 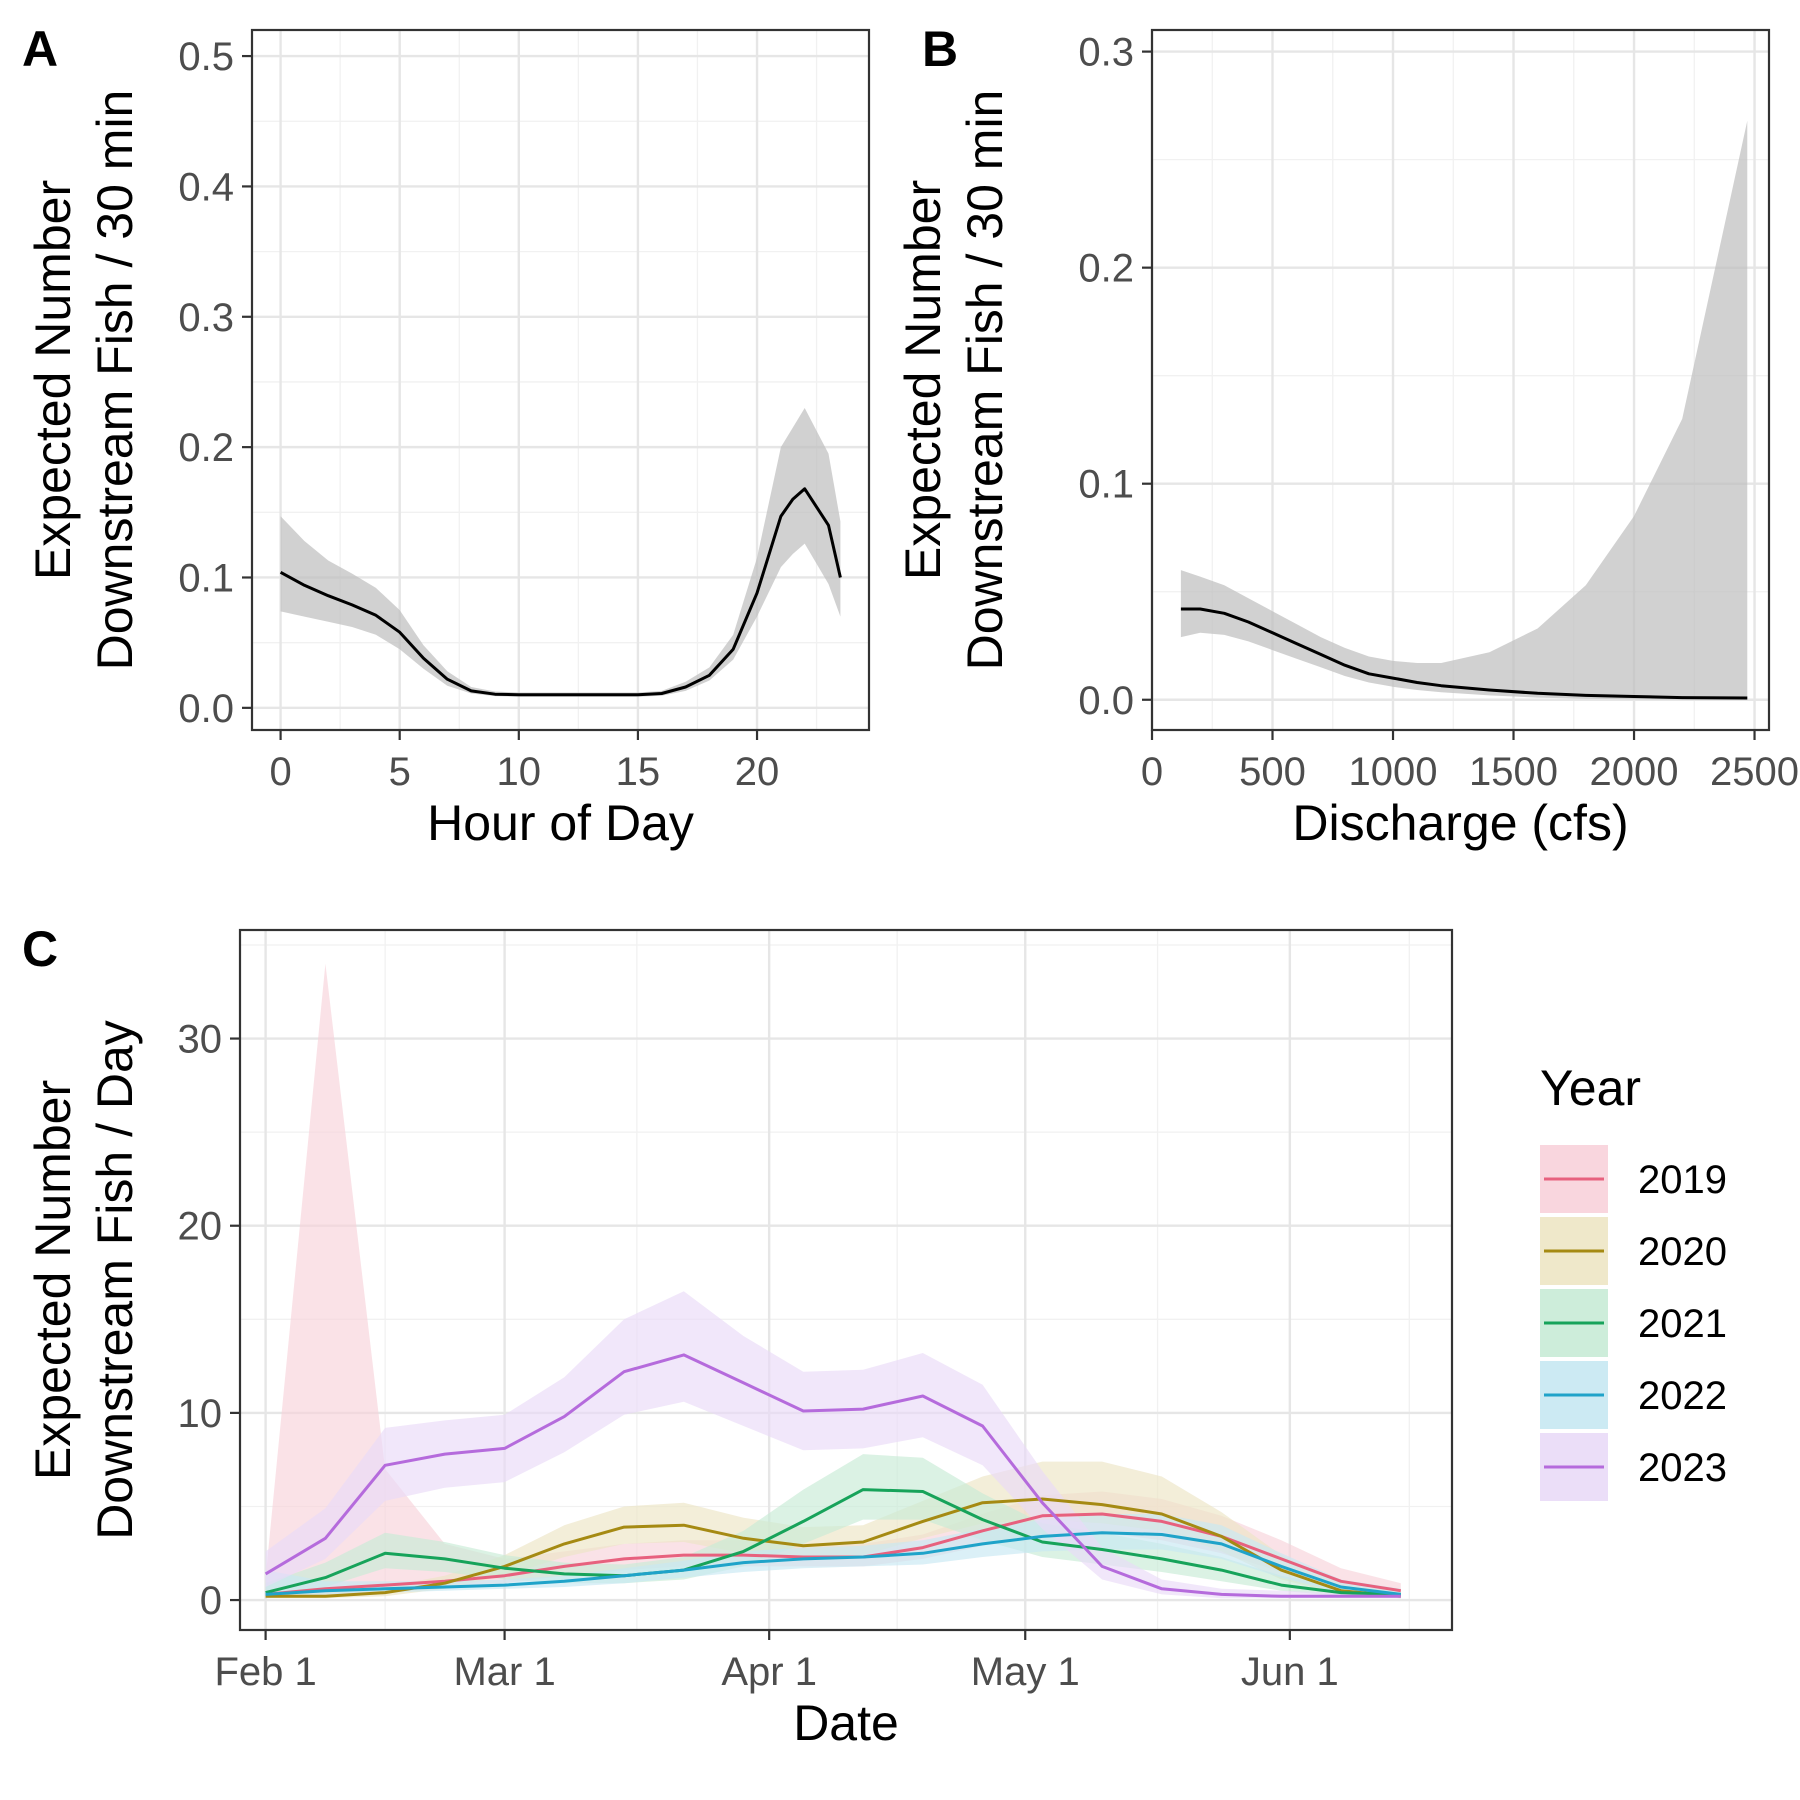 What do you see at coordinates (1290, 1672) in the screenshot?
I see `x-tick-label: Jun 1` at bounding box center [1290, 1672].